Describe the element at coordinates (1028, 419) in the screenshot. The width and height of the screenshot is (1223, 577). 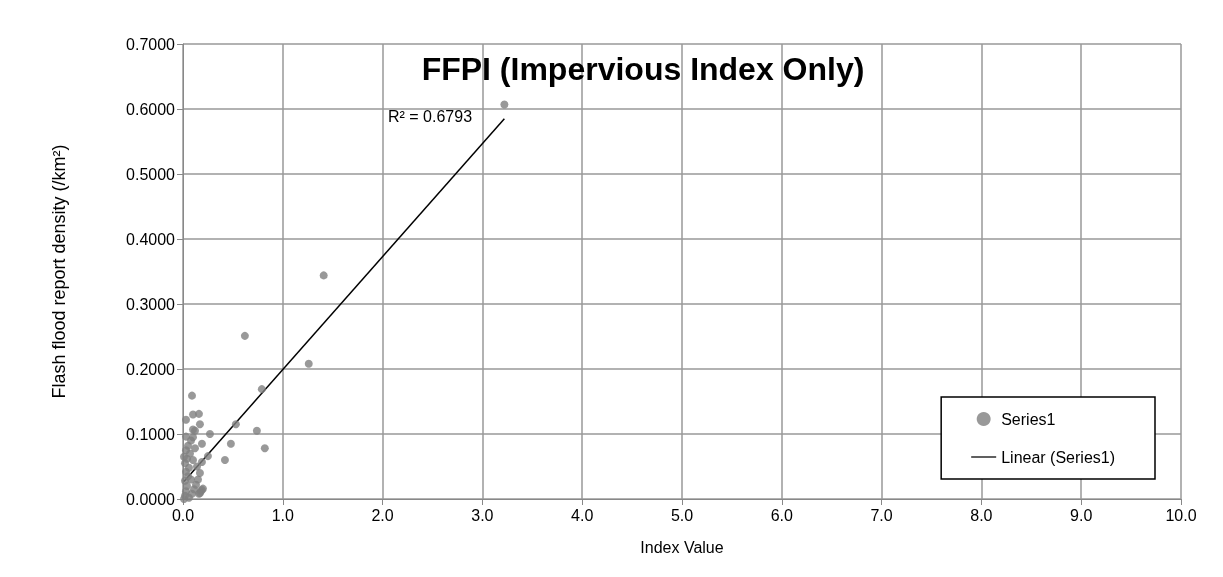
I see `legend-label: Series1` at that location.